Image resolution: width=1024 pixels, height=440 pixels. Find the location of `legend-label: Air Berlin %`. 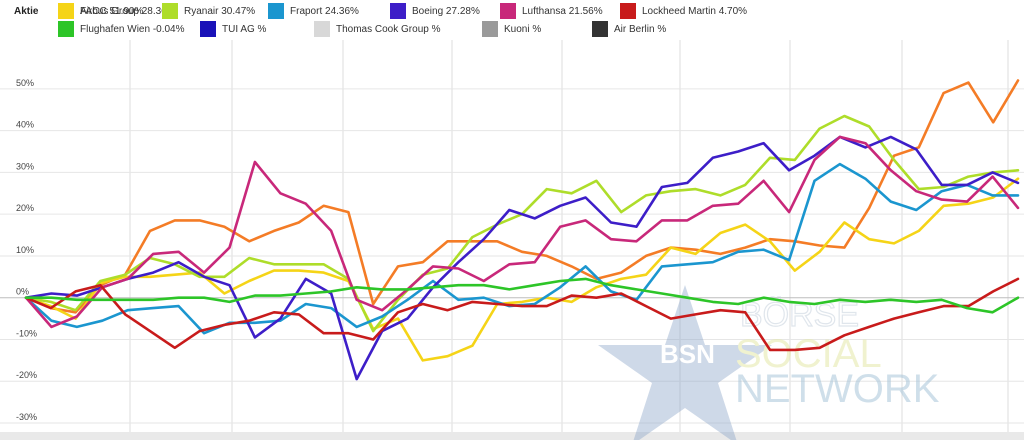

legend-label: Air Berlin % is located at coordinates (640, 29).